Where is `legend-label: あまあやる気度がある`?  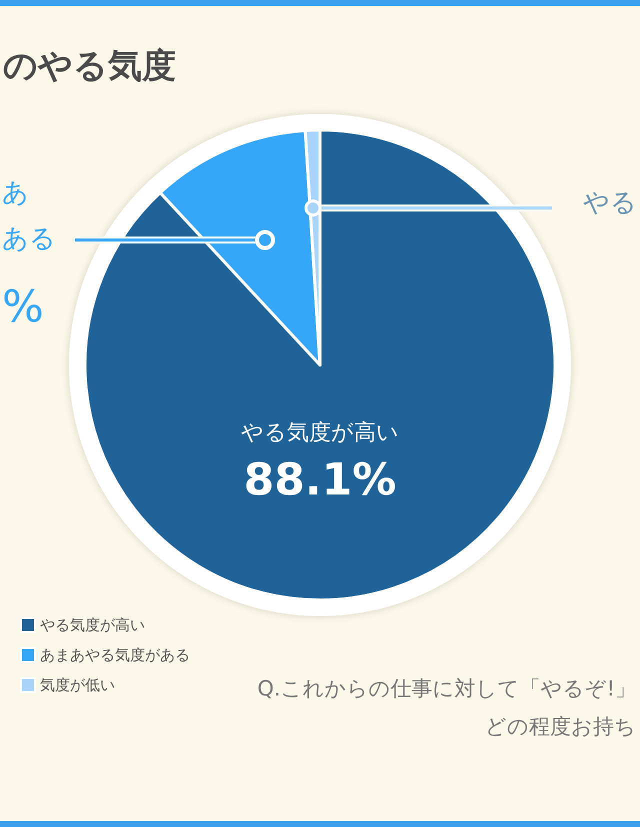
legend-label: あまあやる気度がある is located at coordinates (115, 655).